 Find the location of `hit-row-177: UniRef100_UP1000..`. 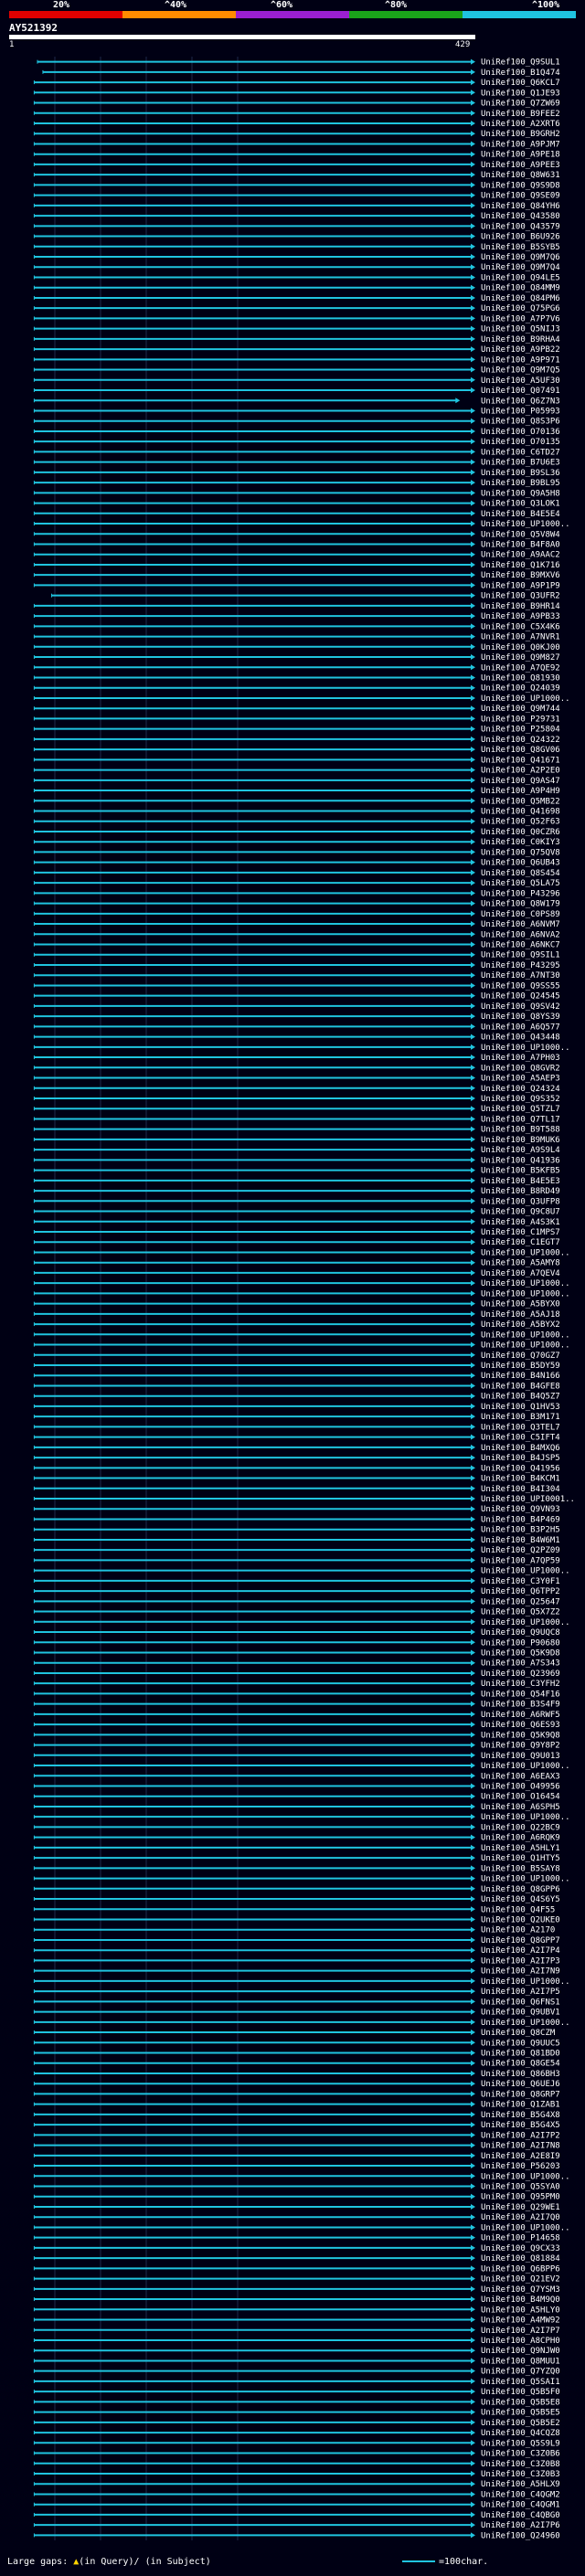

hit-row-177: UniRef100_UP1000.. is located at coordinates (301, 1879).